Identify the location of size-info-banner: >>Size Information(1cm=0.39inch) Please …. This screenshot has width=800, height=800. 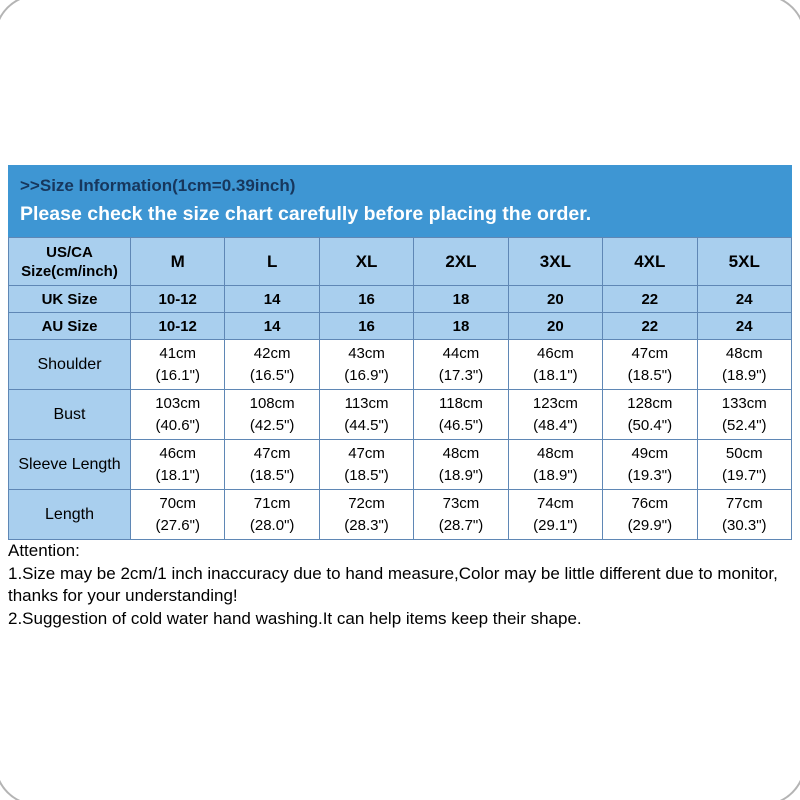
(400, 201).